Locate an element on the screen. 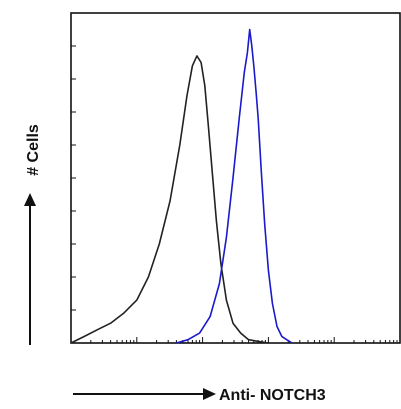 This screenshot has width=401, height=409. x-axis-arrow-head is located at coordinates (209, 394).